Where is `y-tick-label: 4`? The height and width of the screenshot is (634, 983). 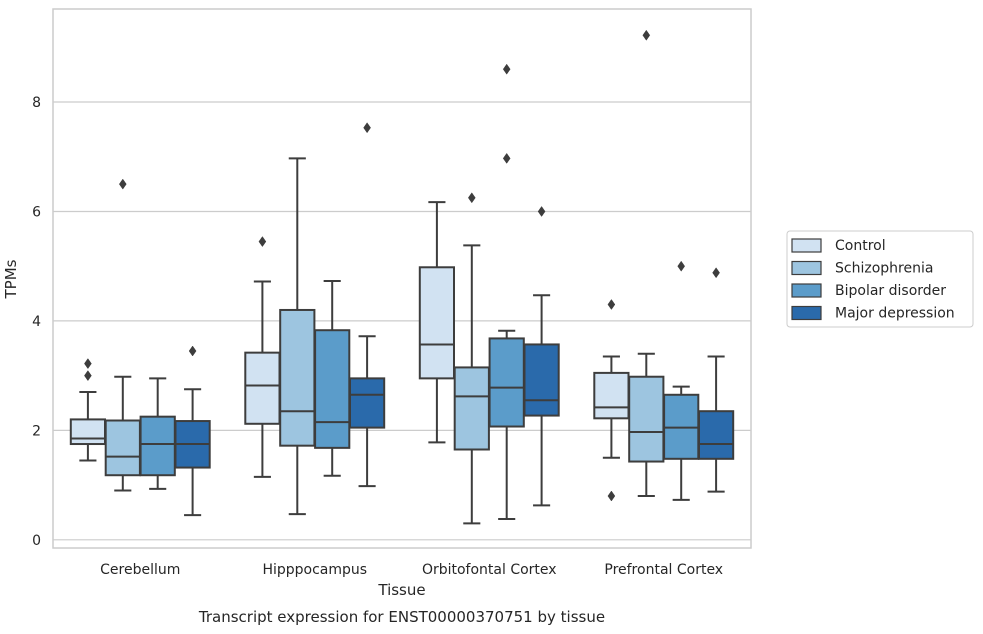 y-tick-label: 4 is located at coordinates (36, 322).